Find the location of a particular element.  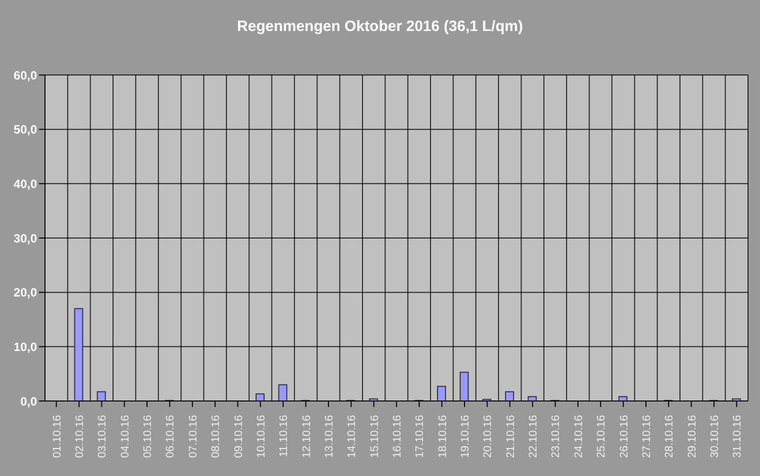

x-tick-label: 15.10.16 is located at coordinates (374, 436).